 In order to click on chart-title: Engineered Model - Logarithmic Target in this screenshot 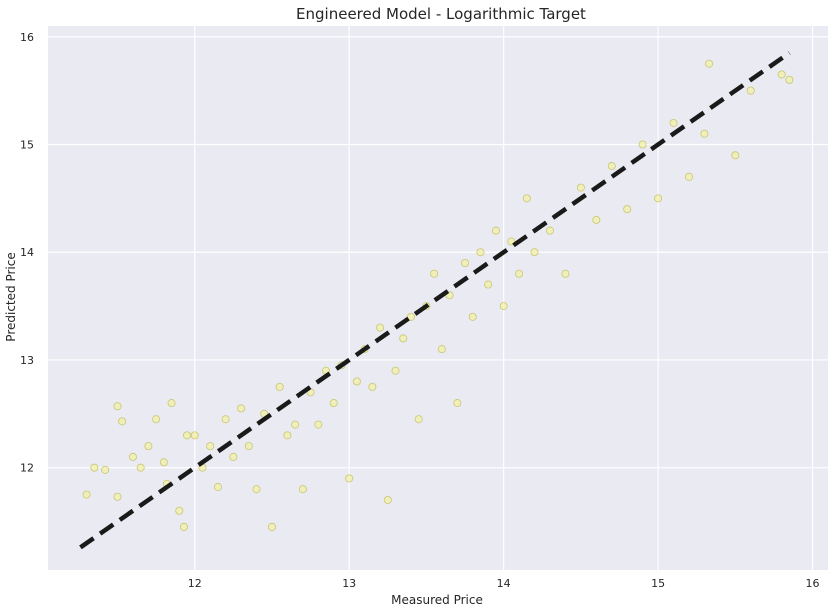, I will do `click(441, 14)`.